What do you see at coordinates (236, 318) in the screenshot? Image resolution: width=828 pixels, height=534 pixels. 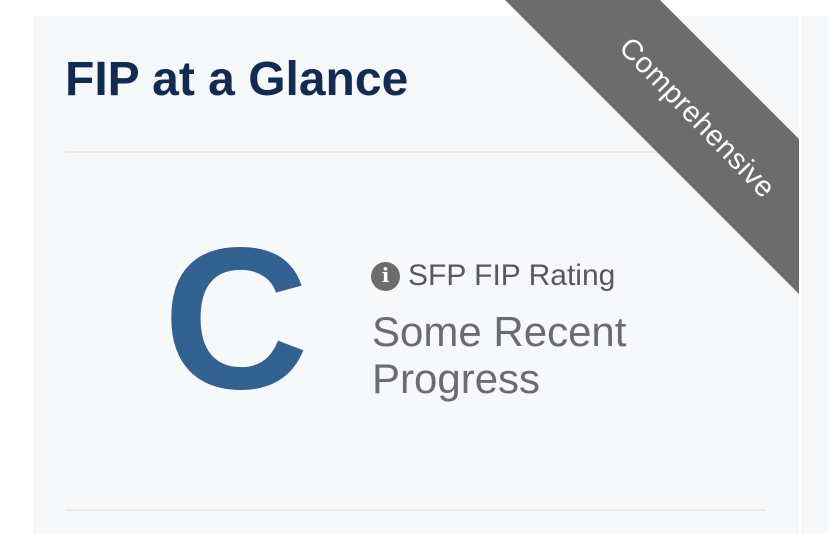 I see `rating-grade-letter: C` at bounding box center [236, 318].